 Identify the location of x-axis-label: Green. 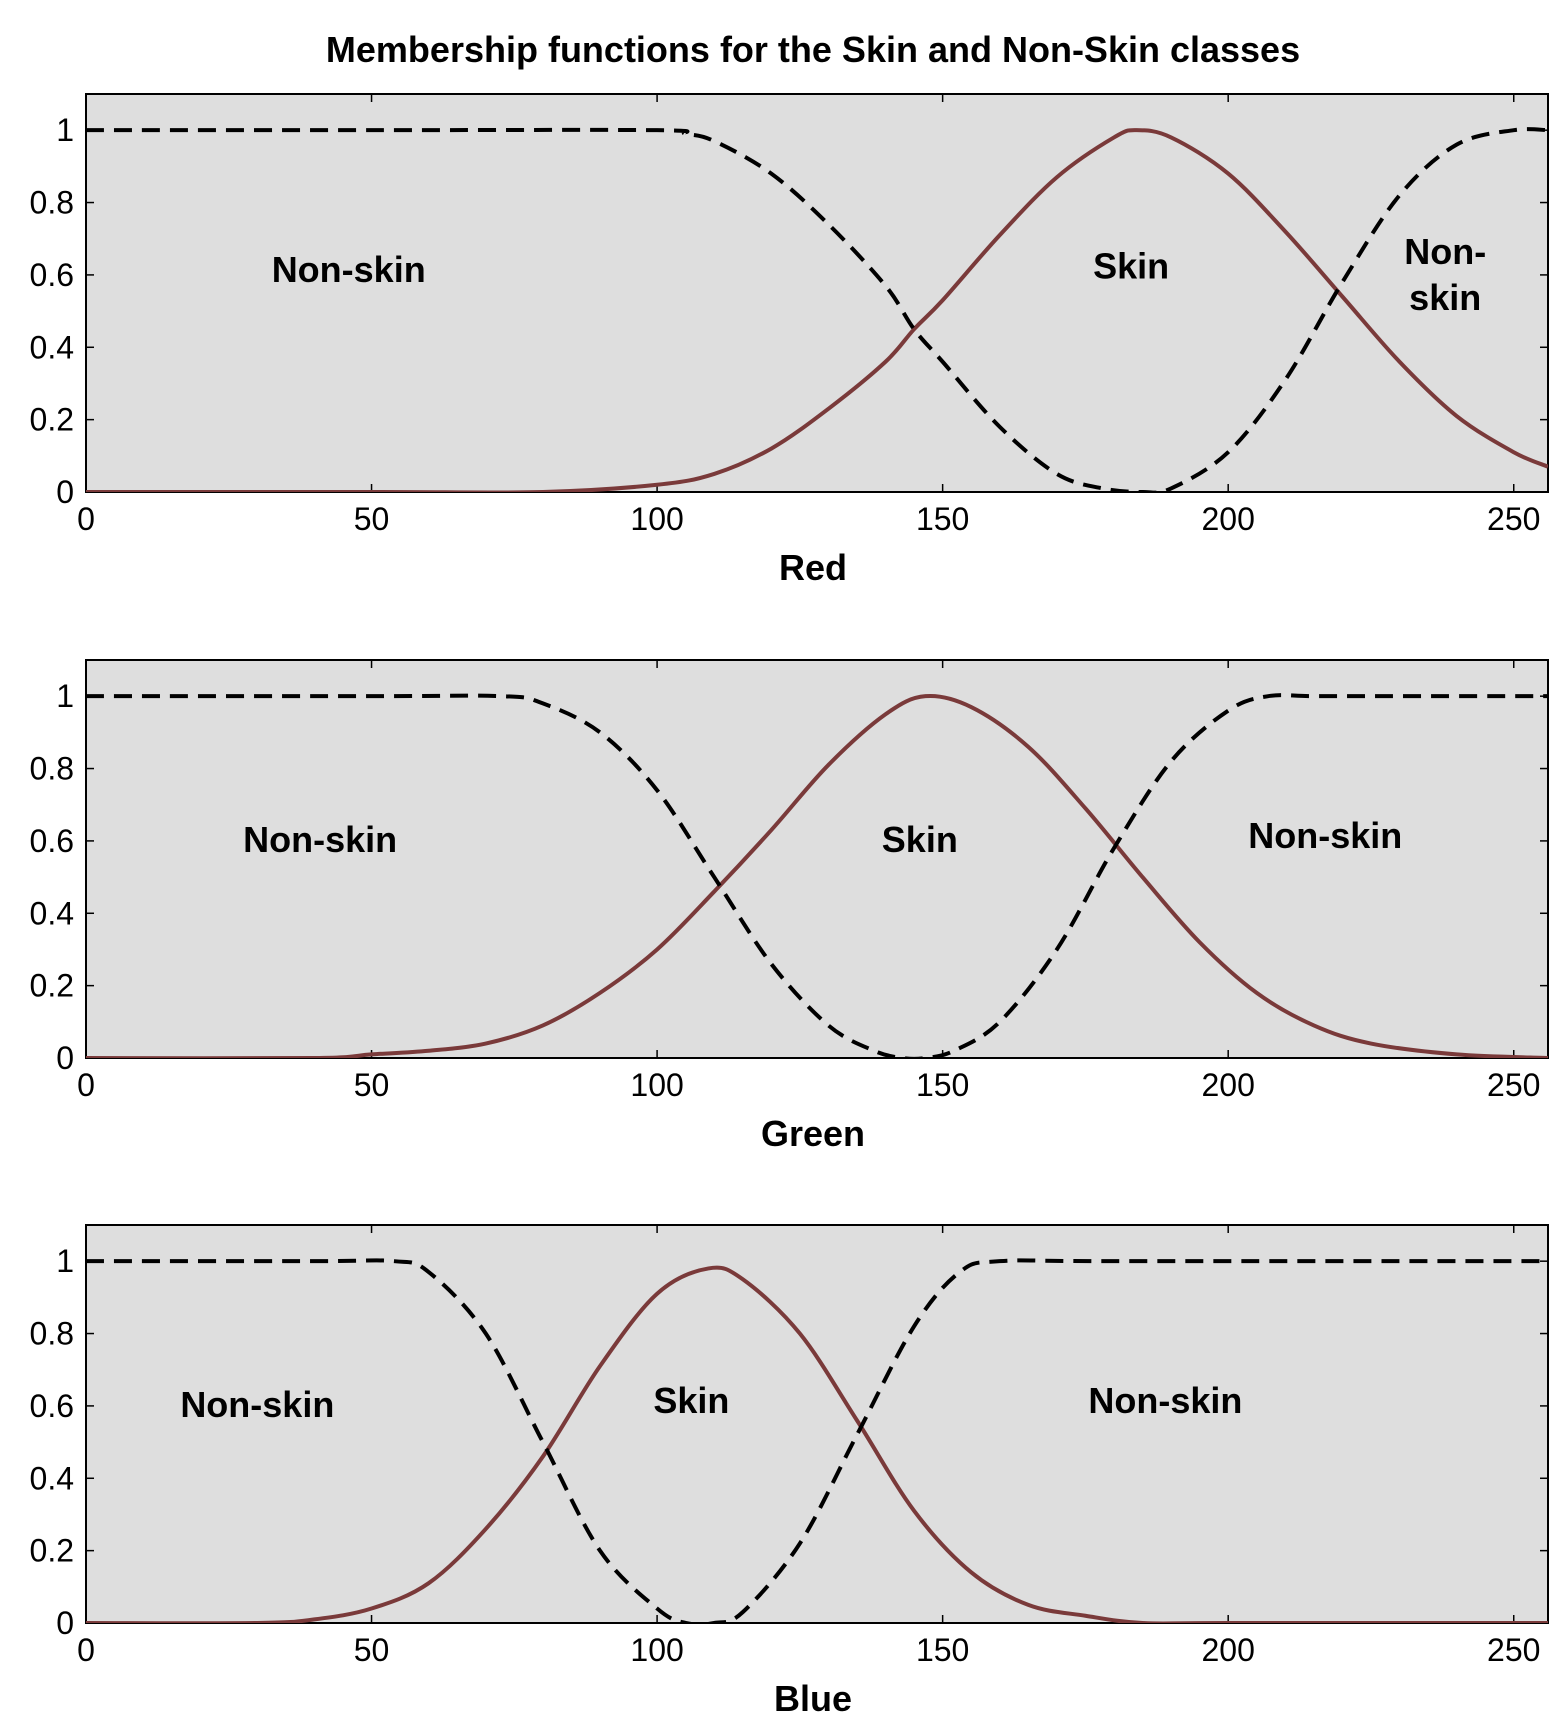
(813, 1133).